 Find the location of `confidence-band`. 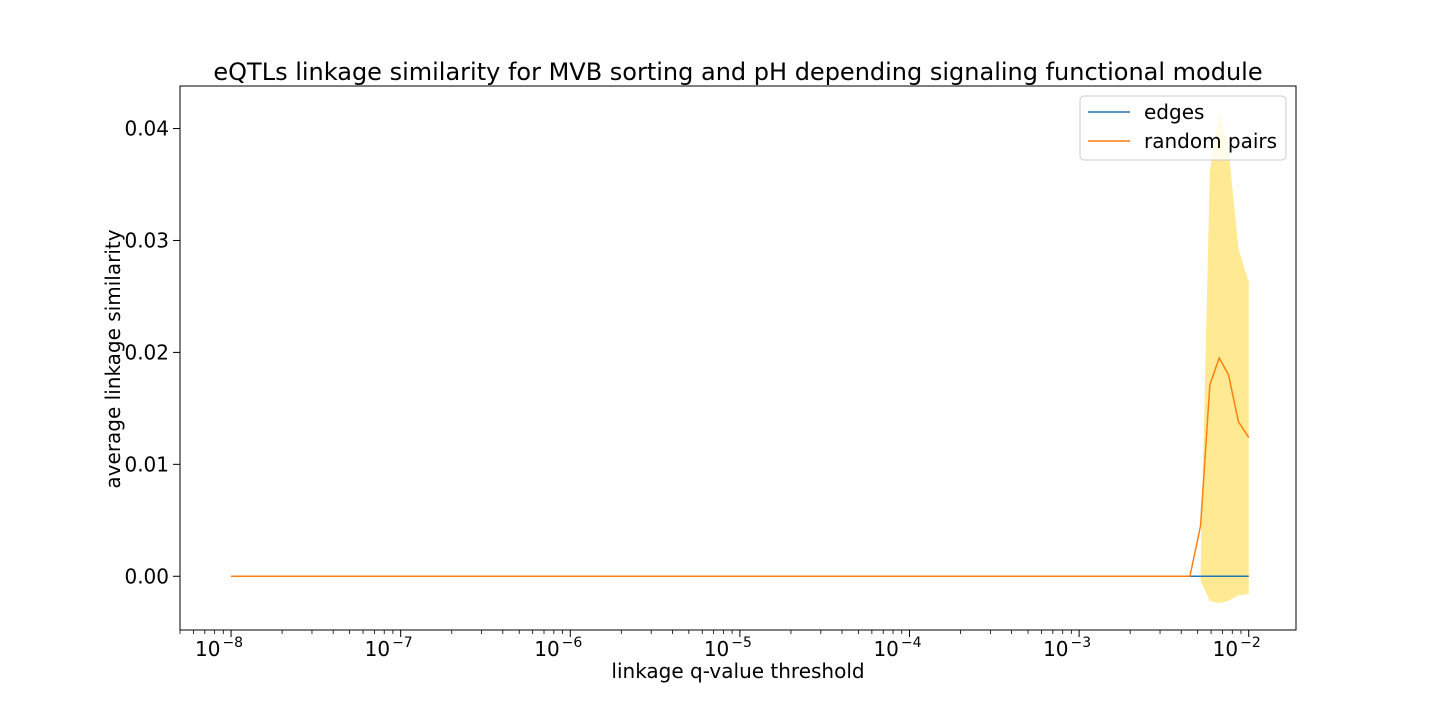

confidence-band is located at coordinates (1224, 358).